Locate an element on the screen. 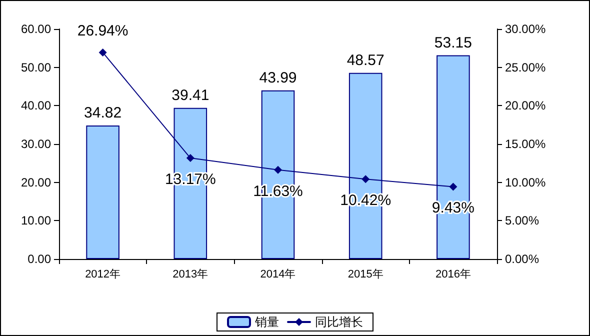 The image size is (590, 336). y-tick-label: 60.00 is located at coordinates (36, 29).